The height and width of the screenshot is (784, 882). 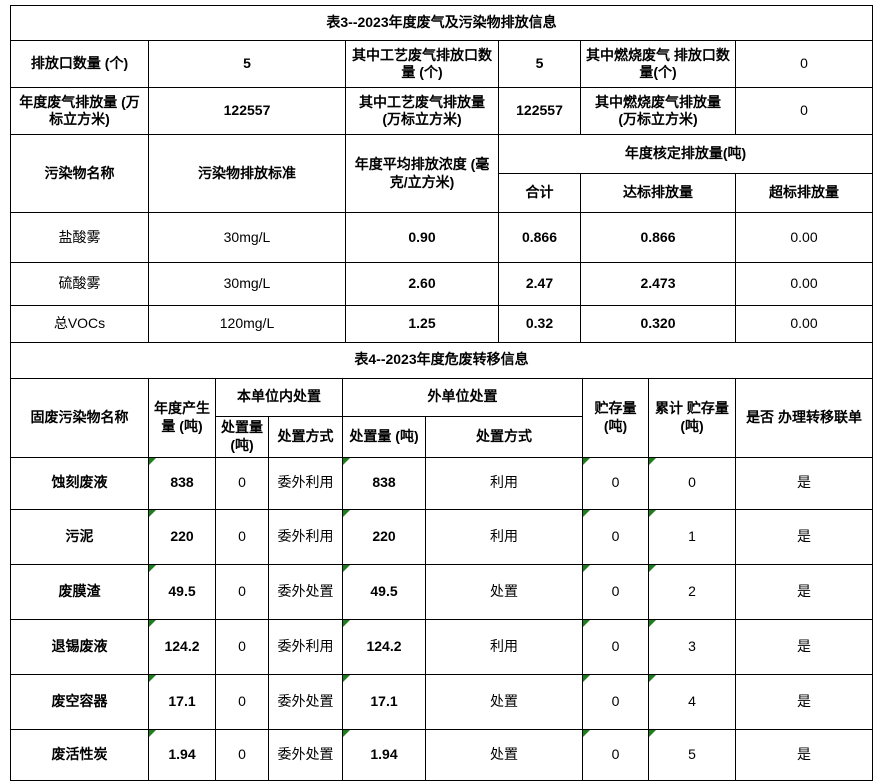 I want to click on annual-volume-value: 122557, so click(x=247, y=111).